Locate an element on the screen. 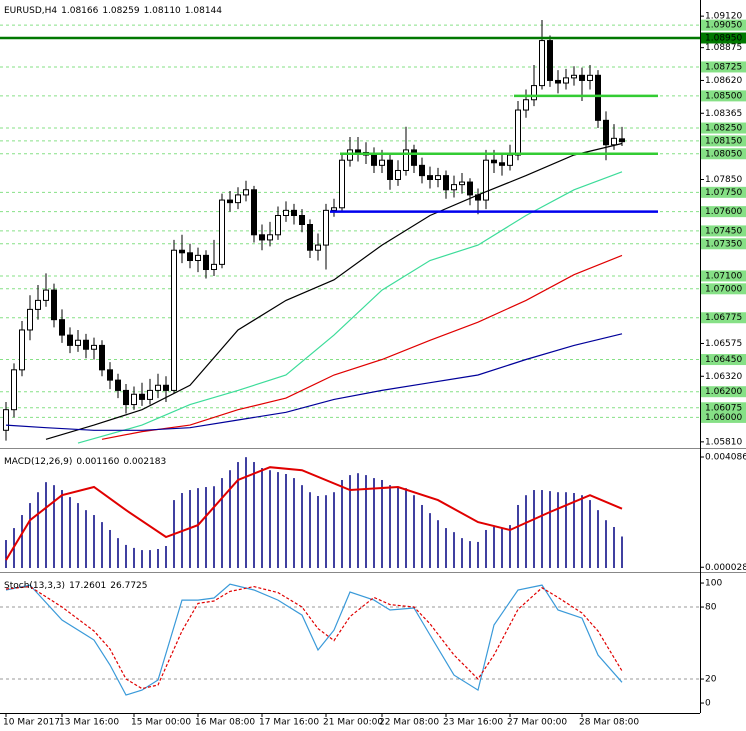 This screenshot has width=746, height=731. level-label: 1.07450 is located at coordinates (723, 231).